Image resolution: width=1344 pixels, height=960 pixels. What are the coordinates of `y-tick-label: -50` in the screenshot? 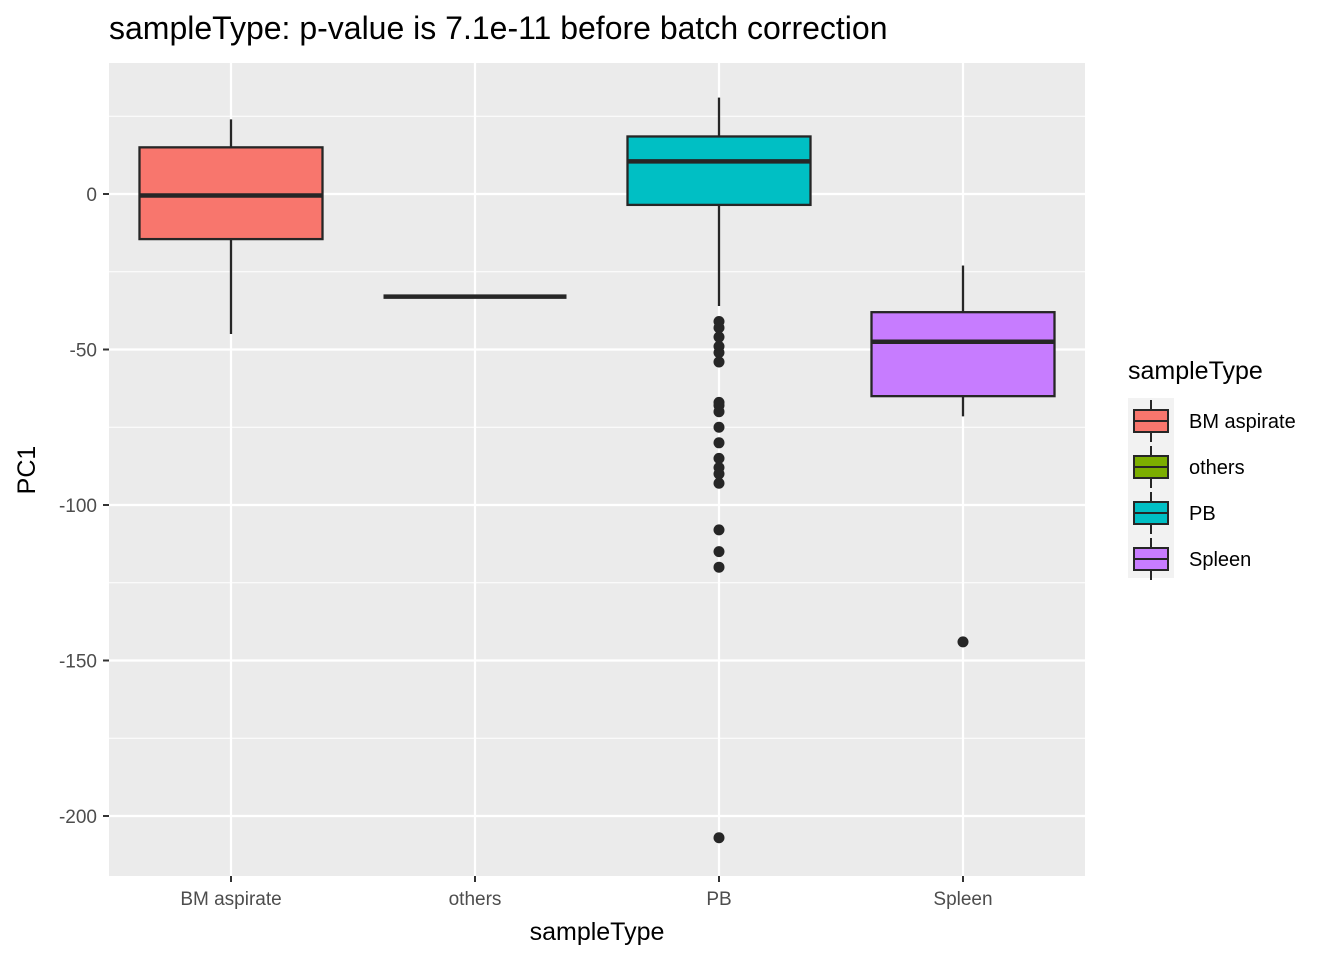 It's located at (83, 351).